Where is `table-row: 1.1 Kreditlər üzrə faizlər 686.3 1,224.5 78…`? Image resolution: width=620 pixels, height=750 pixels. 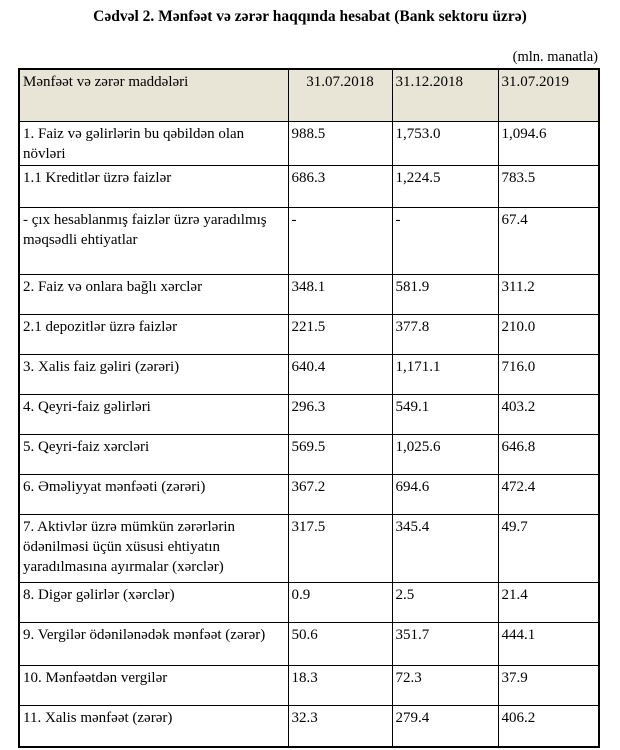 table-row: 1.1 Kreditlər üzrə faizlər 686.3 1,224.5 78… is located at coordinates (309, 186).